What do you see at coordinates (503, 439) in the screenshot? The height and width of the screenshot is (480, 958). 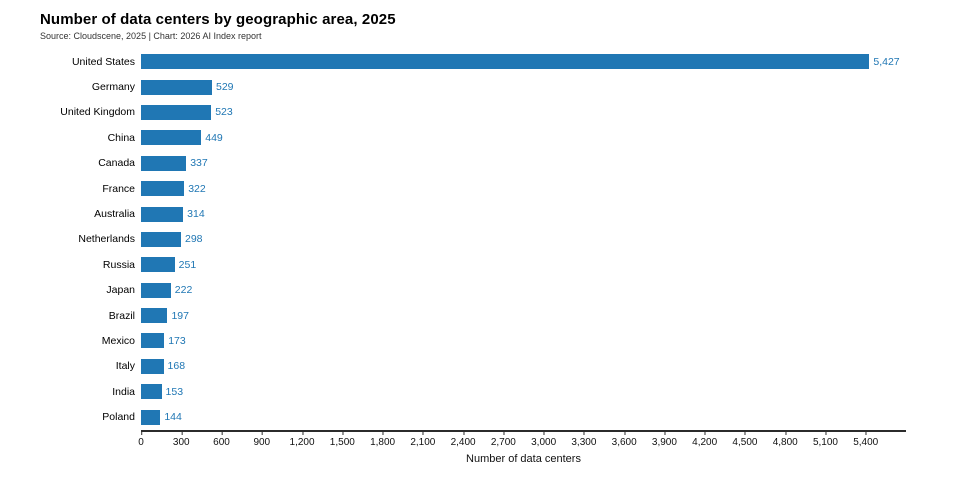 I see `x-axis-tick: 2,700` at bounding box center [503, 439].